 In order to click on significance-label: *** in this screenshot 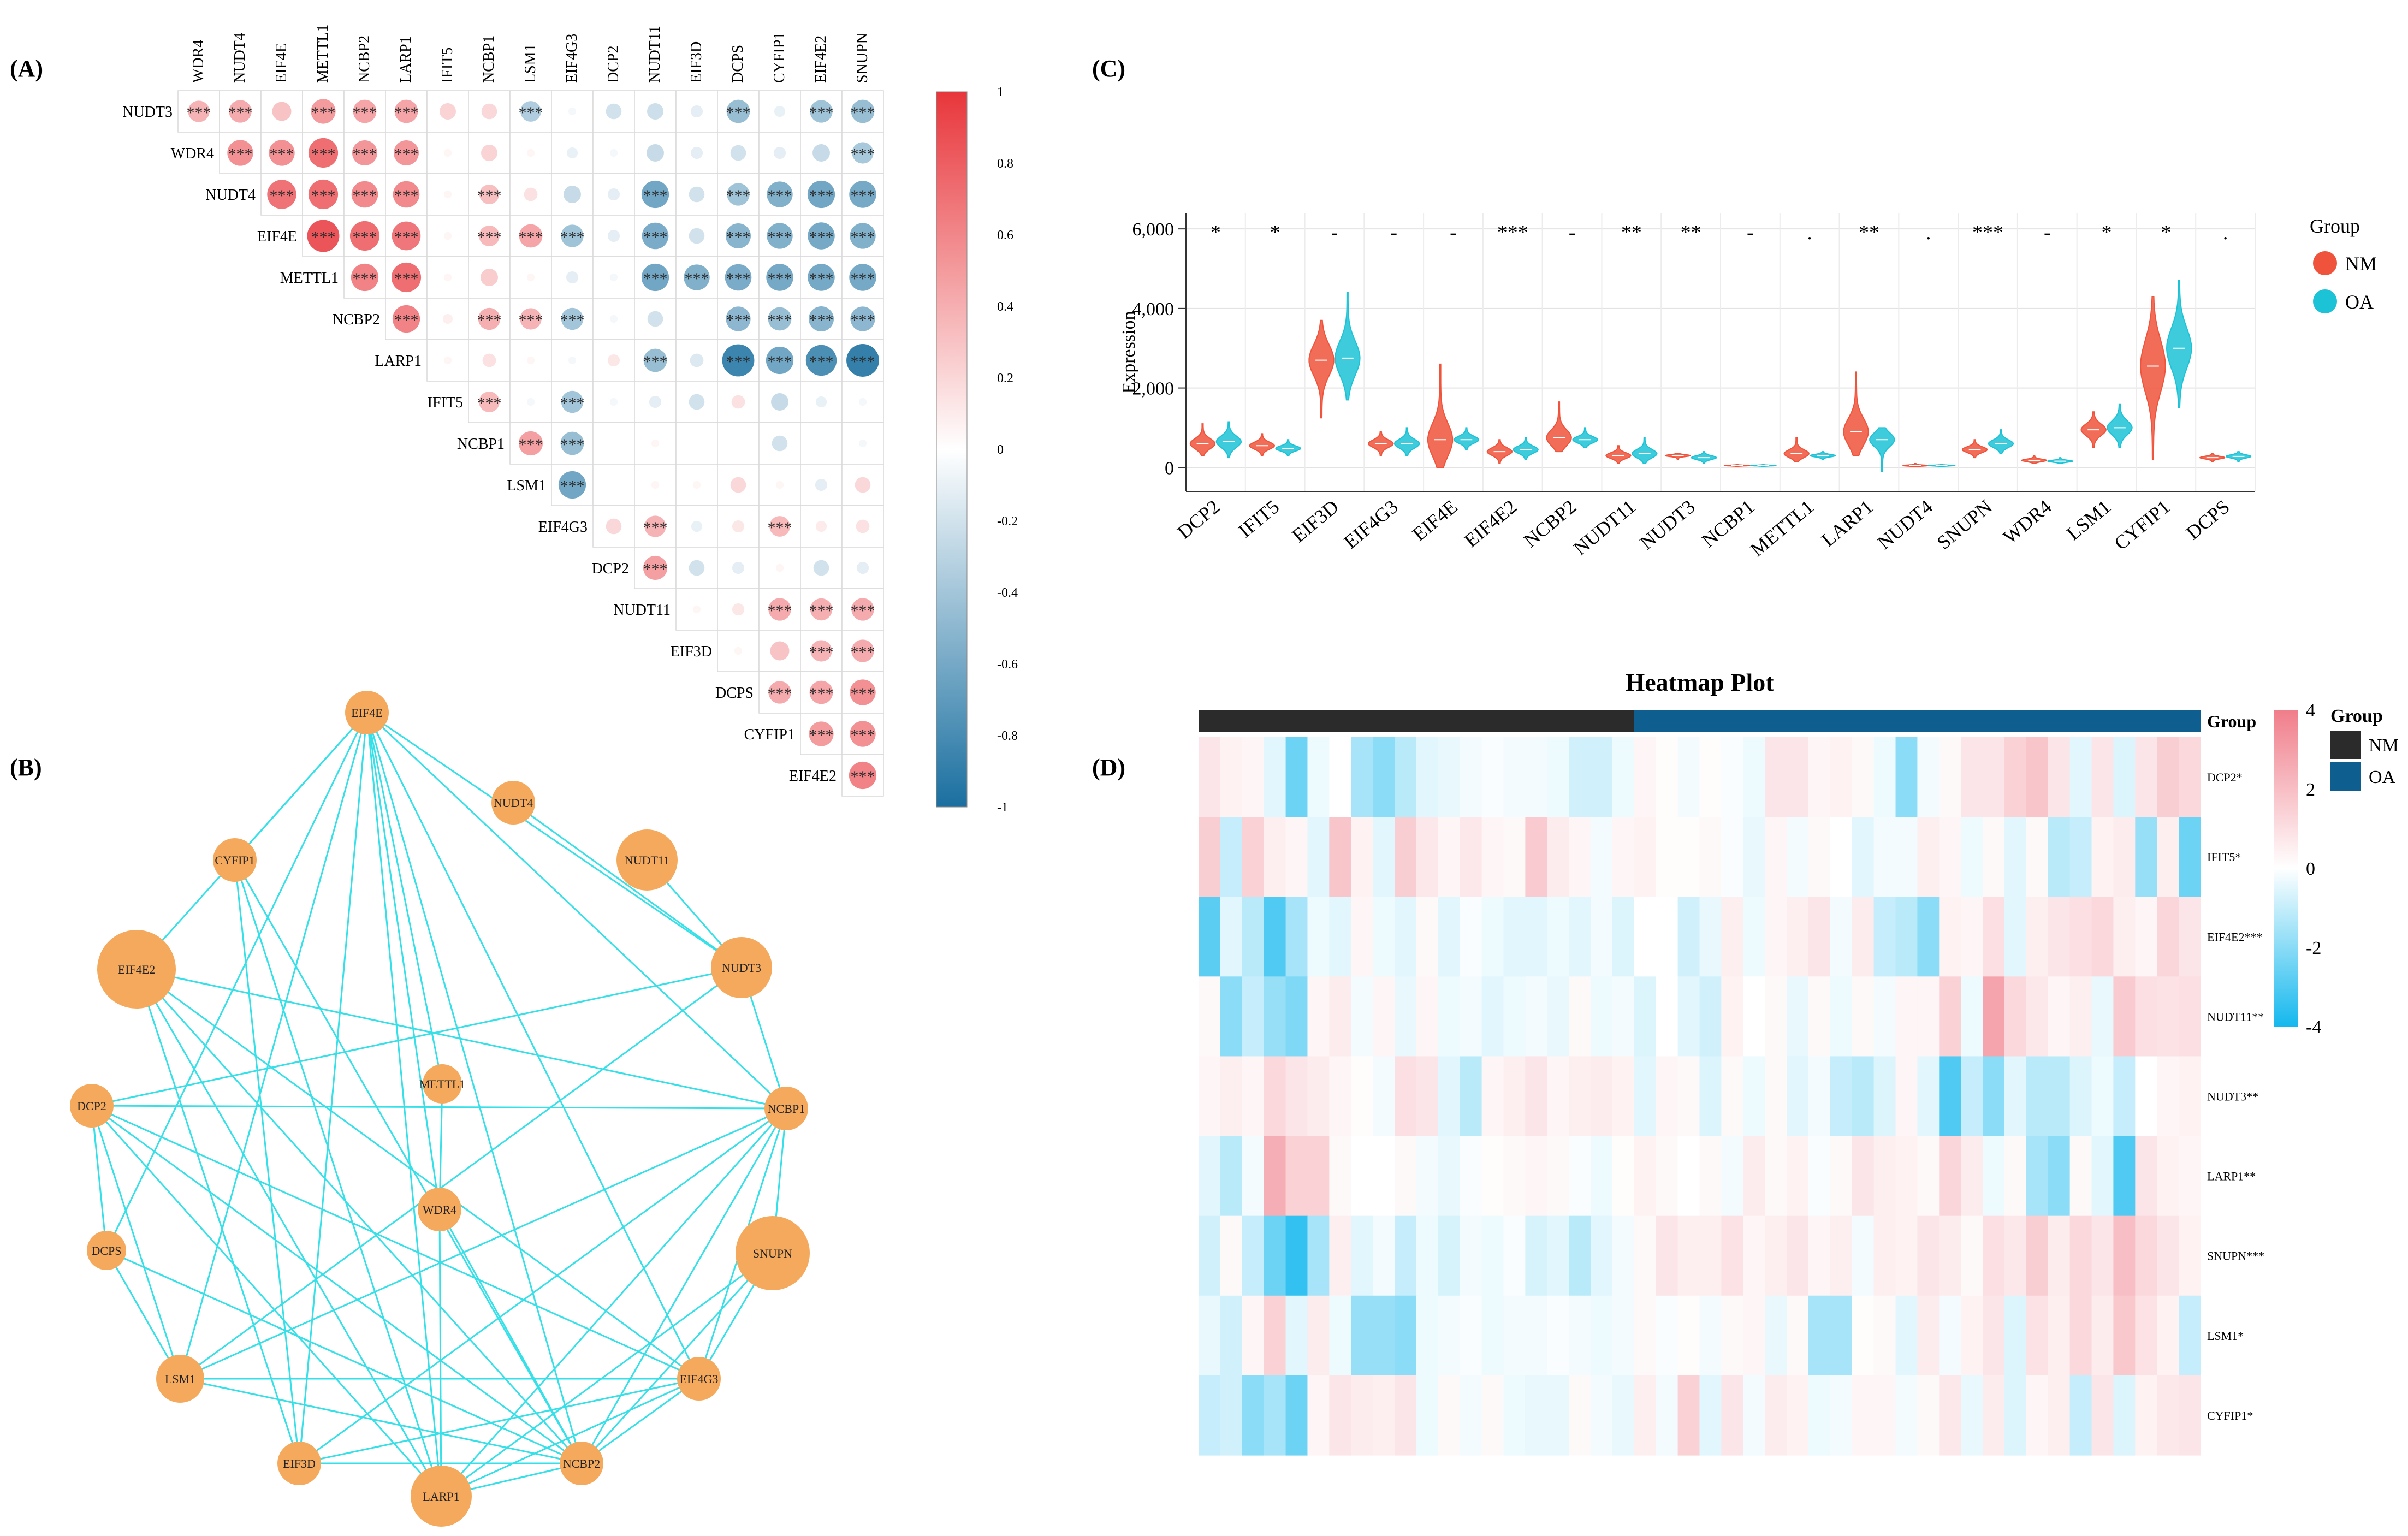, I will do `click(1987, 233)`.